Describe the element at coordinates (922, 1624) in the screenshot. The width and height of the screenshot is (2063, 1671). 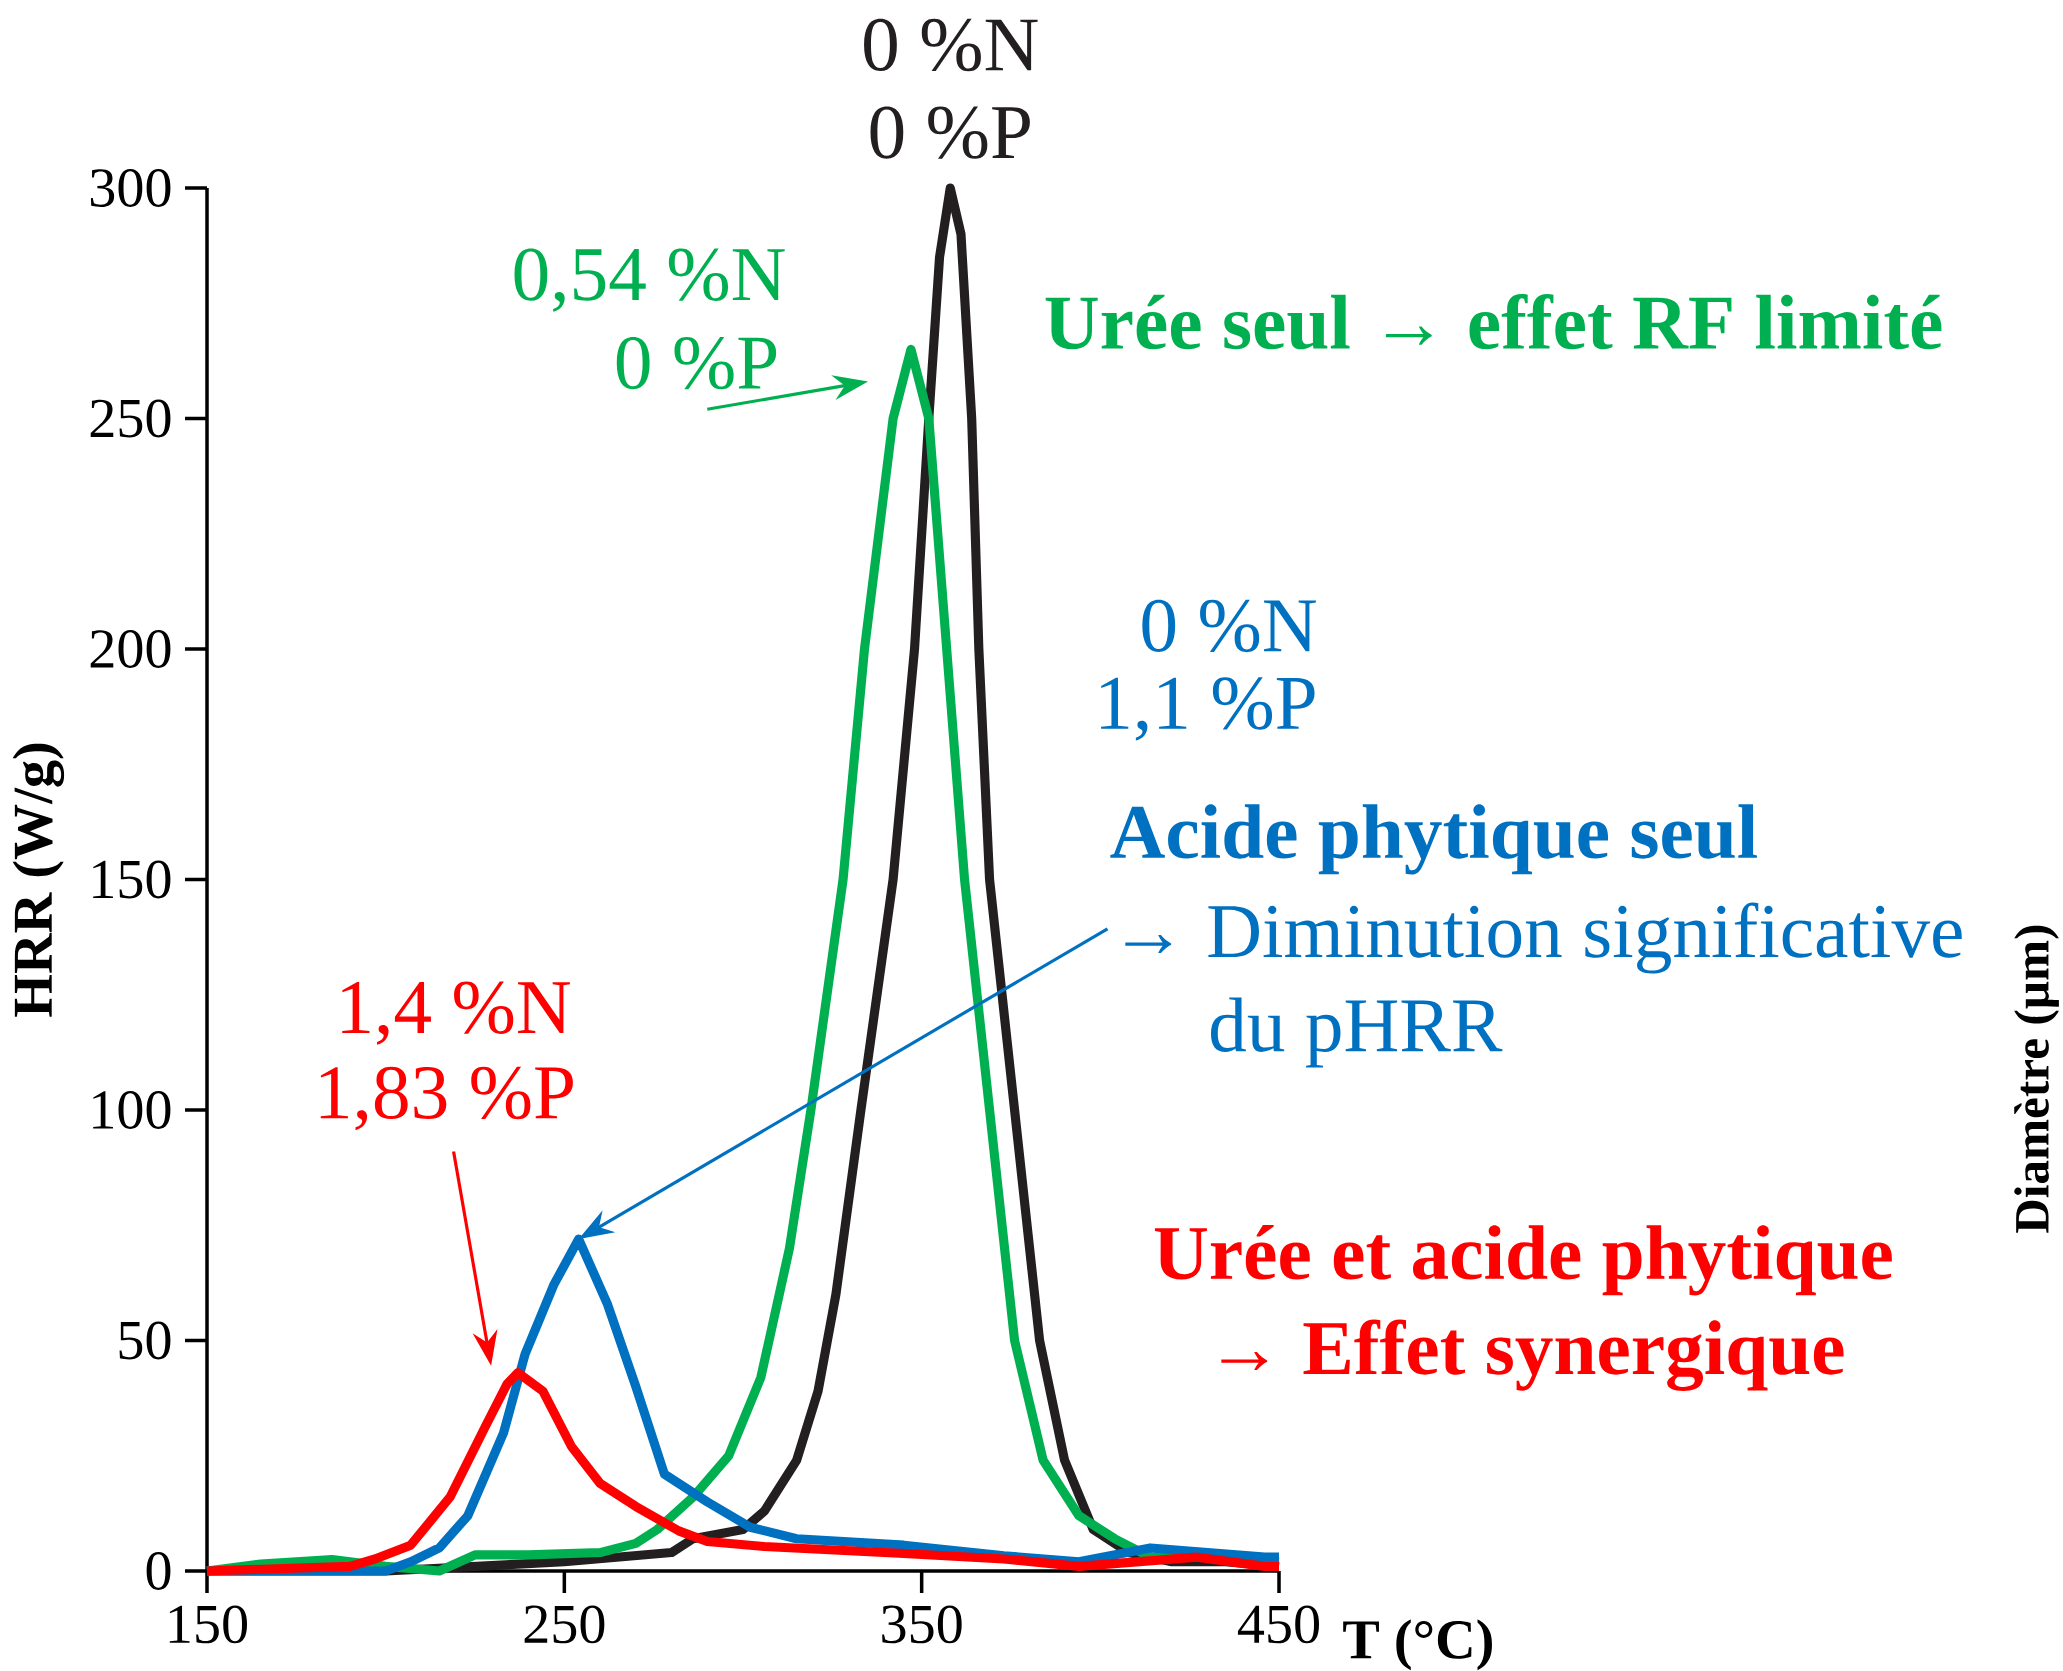
I see `x-tick-label: 350` at that location.